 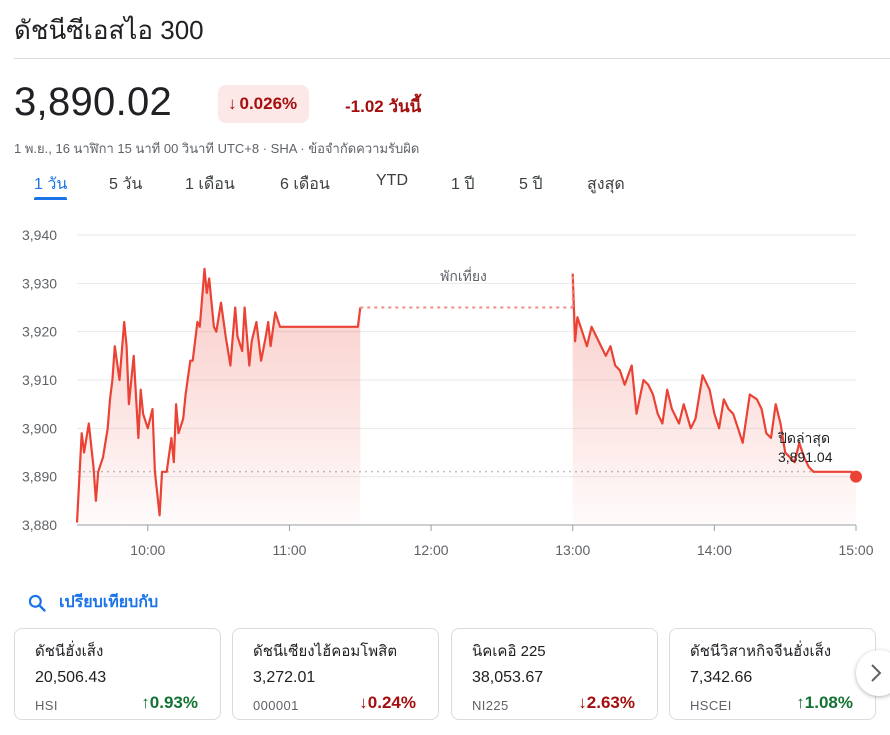 I want to click on index-value: 3,272.01, so click(x=284, y=677).